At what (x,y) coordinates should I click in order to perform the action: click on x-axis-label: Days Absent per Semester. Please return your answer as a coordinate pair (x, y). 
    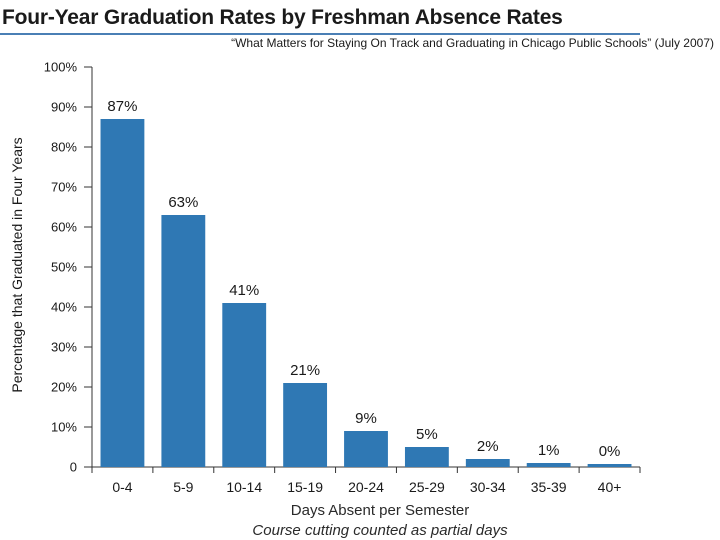
    Looking at the image, I should click on (380, 510).